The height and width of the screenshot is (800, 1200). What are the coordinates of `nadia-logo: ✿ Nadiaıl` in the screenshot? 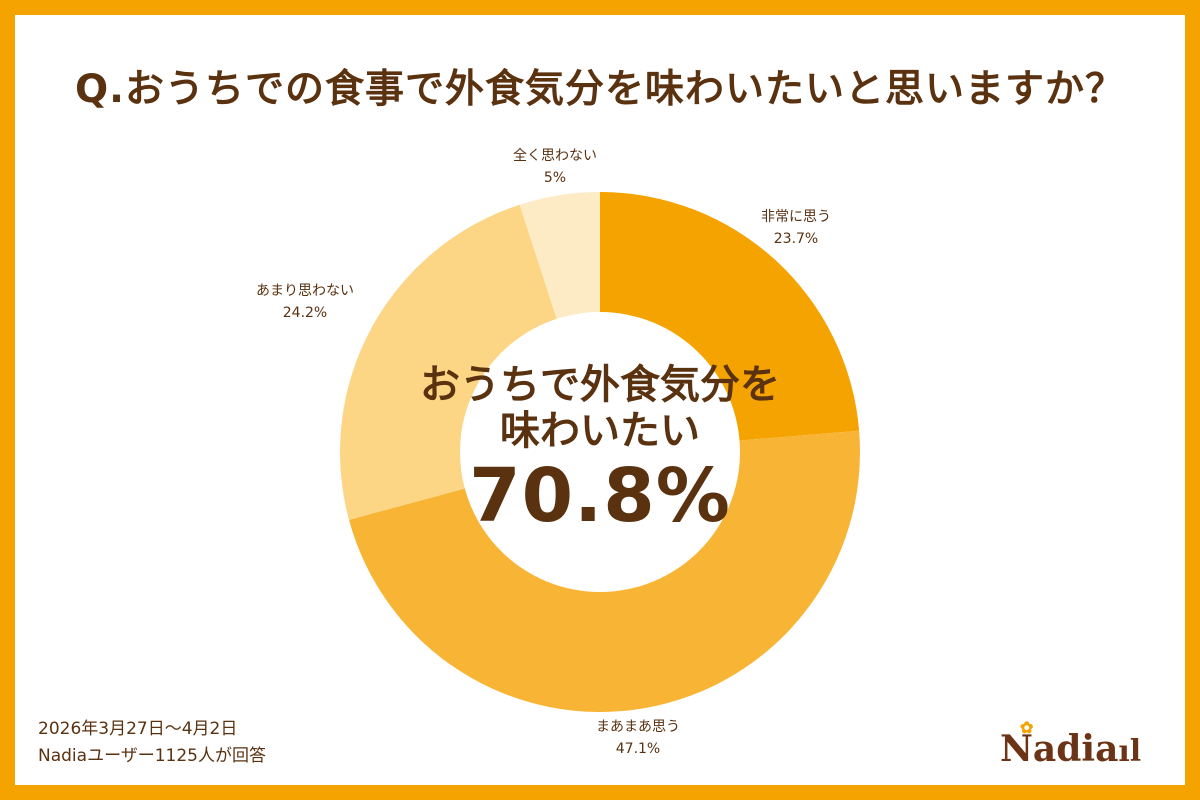 It's located at (1071, 744).